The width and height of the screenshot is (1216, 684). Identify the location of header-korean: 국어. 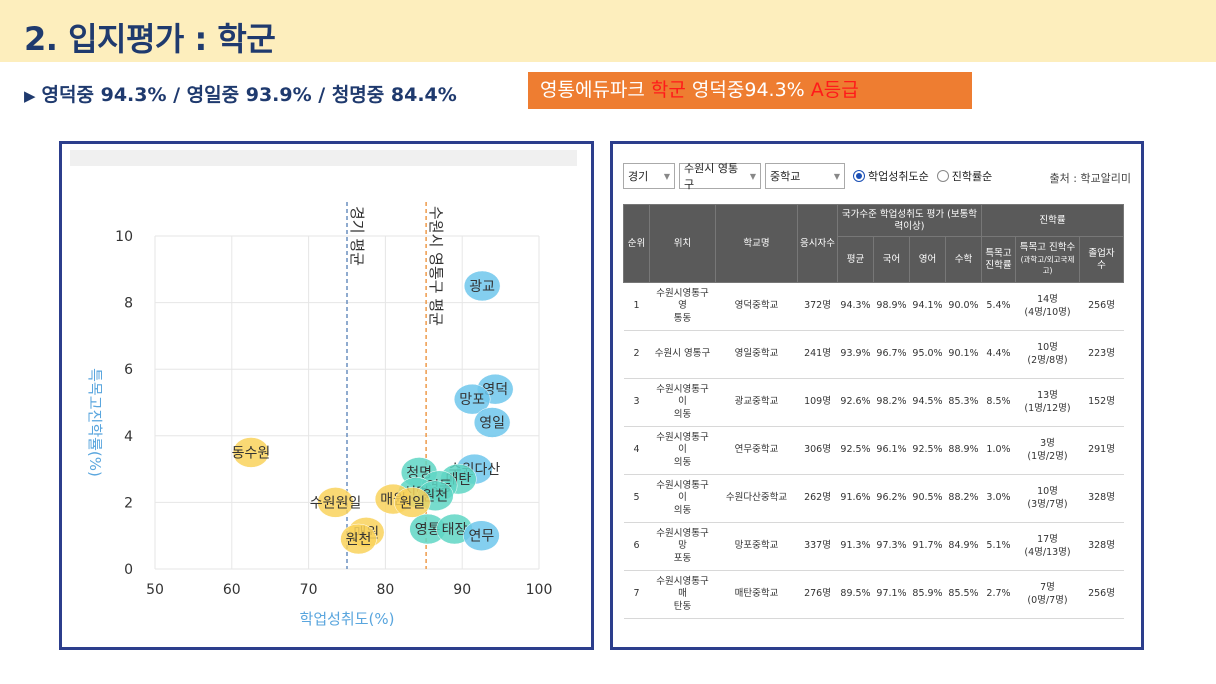
(891, 259).